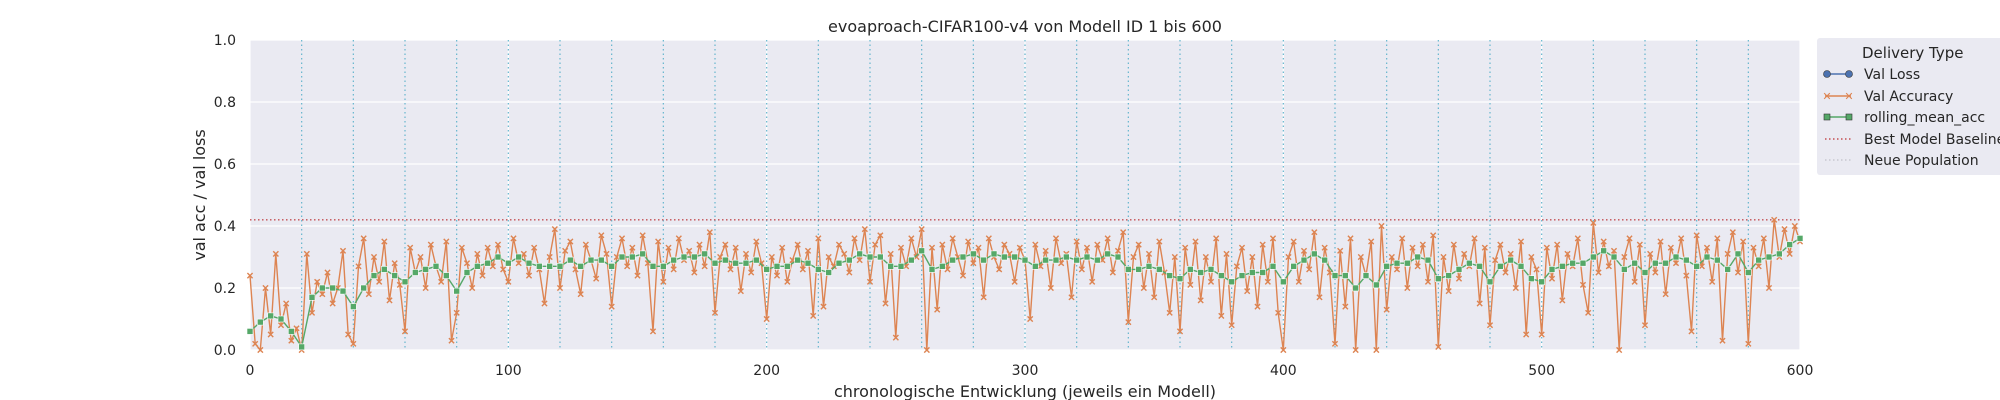 The image size is (2000, 400). What do you see at coordinates (225, 289) in the screenshot?
I see `y-tick-label: 0.2` at bounding box center [225, 289].